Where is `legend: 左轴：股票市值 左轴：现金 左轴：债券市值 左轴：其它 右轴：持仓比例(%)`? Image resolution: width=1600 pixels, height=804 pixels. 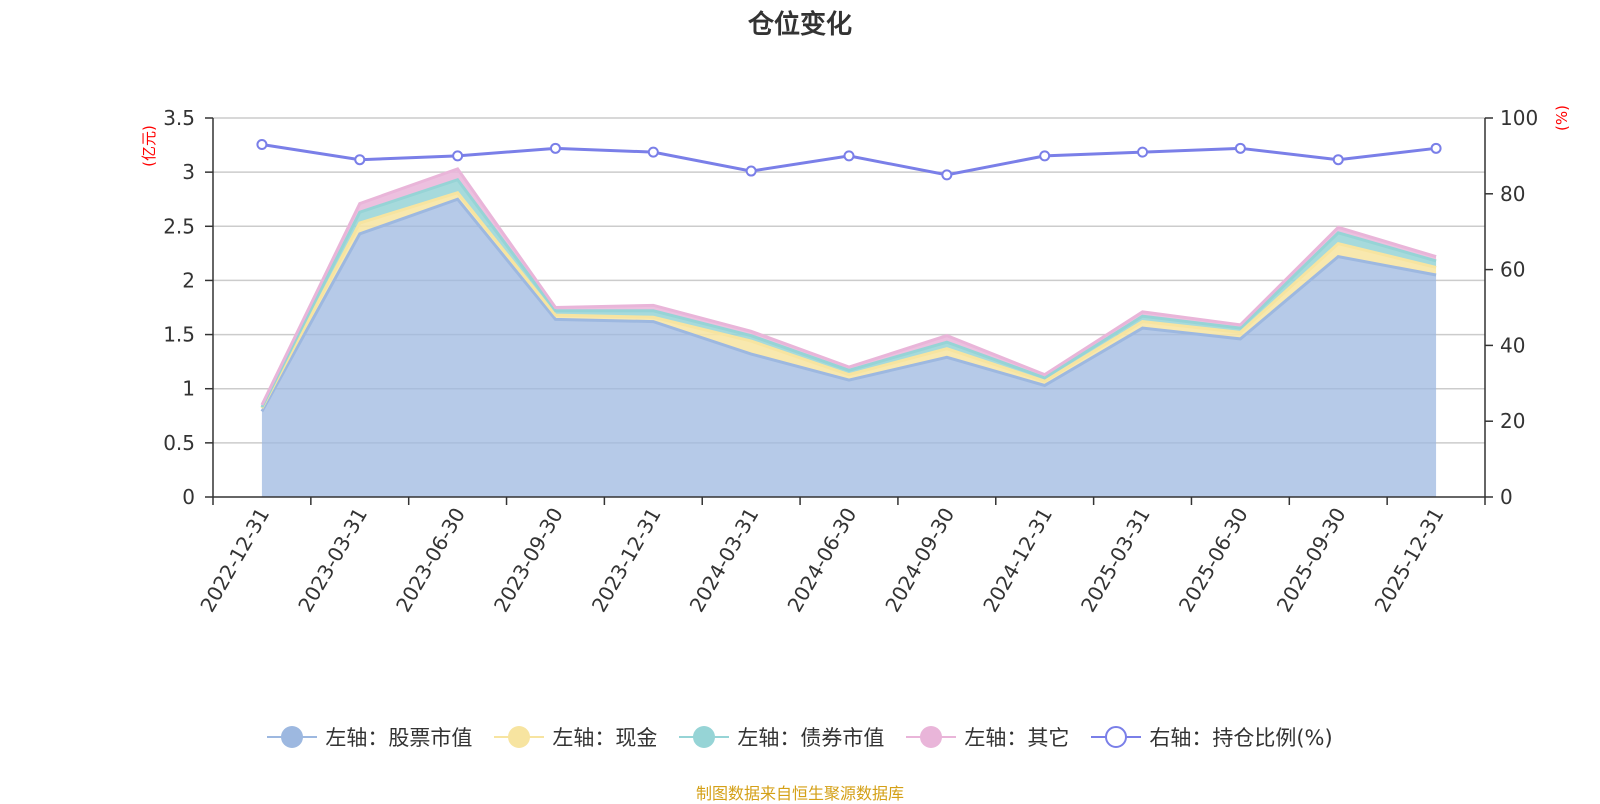 legend: 左轴：股票市值 左轴：现金 左轴：债券市值 左轴：其它 右轴：持仓比例(%) is located at coordinates (800, 737).